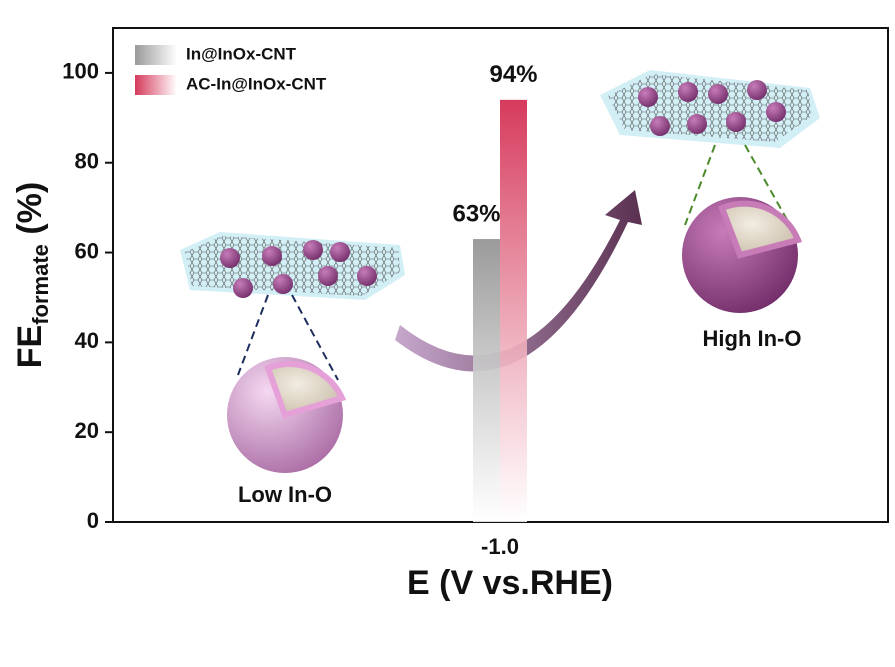 This screenshot has width=895, height=667. Describe the element at coordinates (710, 191) in the screenshot. I see `illustration-high` at that location.